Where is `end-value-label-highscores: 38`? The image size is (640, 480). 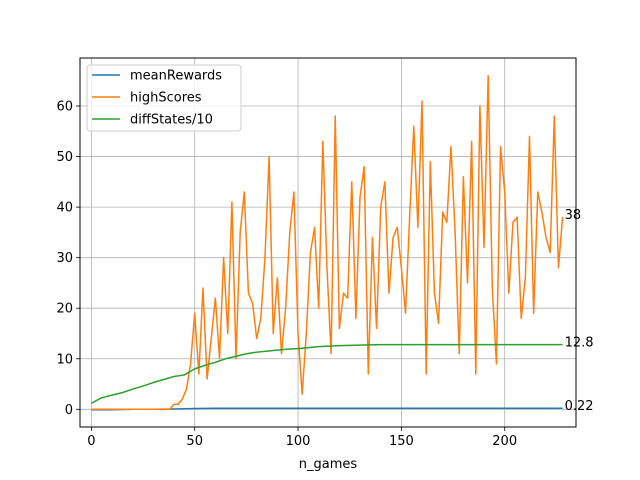
end-value-label-highscores: 38 is located at coordinates (573, 215).